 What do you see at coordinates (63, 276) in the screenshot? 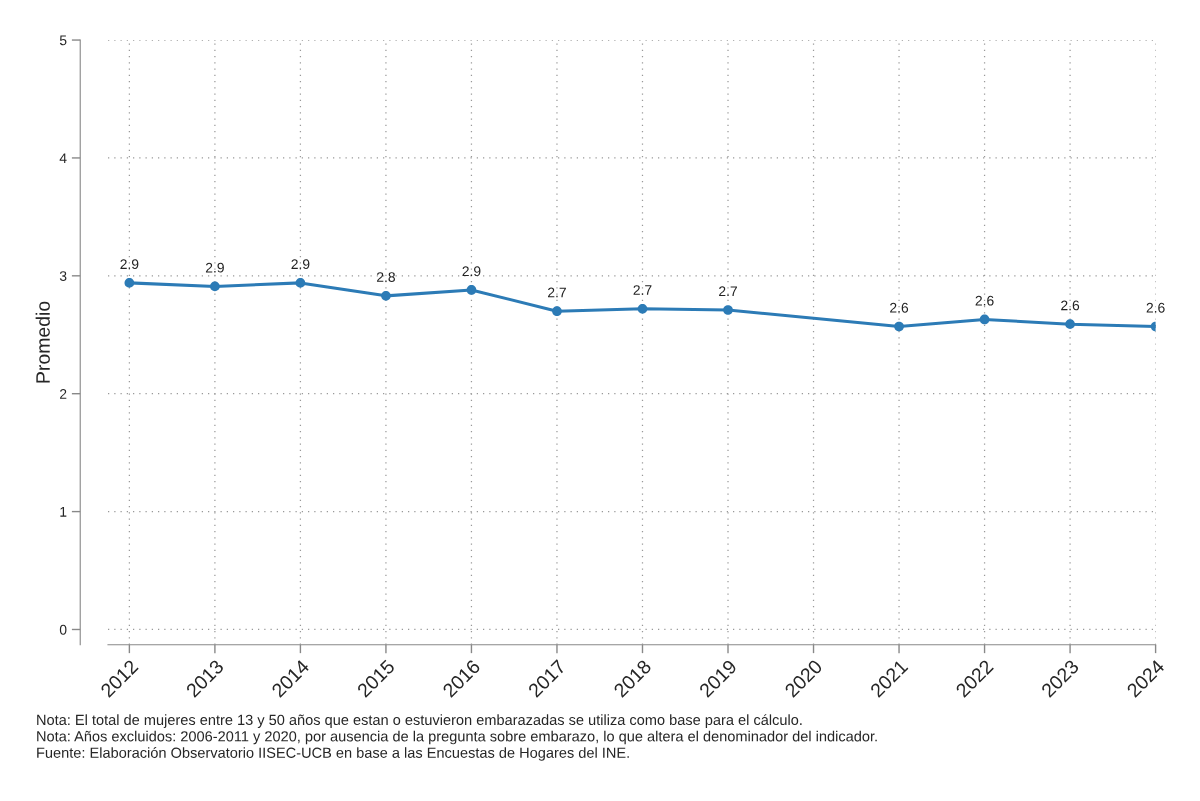
I see `y-tick-label: 3` at bounding box center [63, 276].